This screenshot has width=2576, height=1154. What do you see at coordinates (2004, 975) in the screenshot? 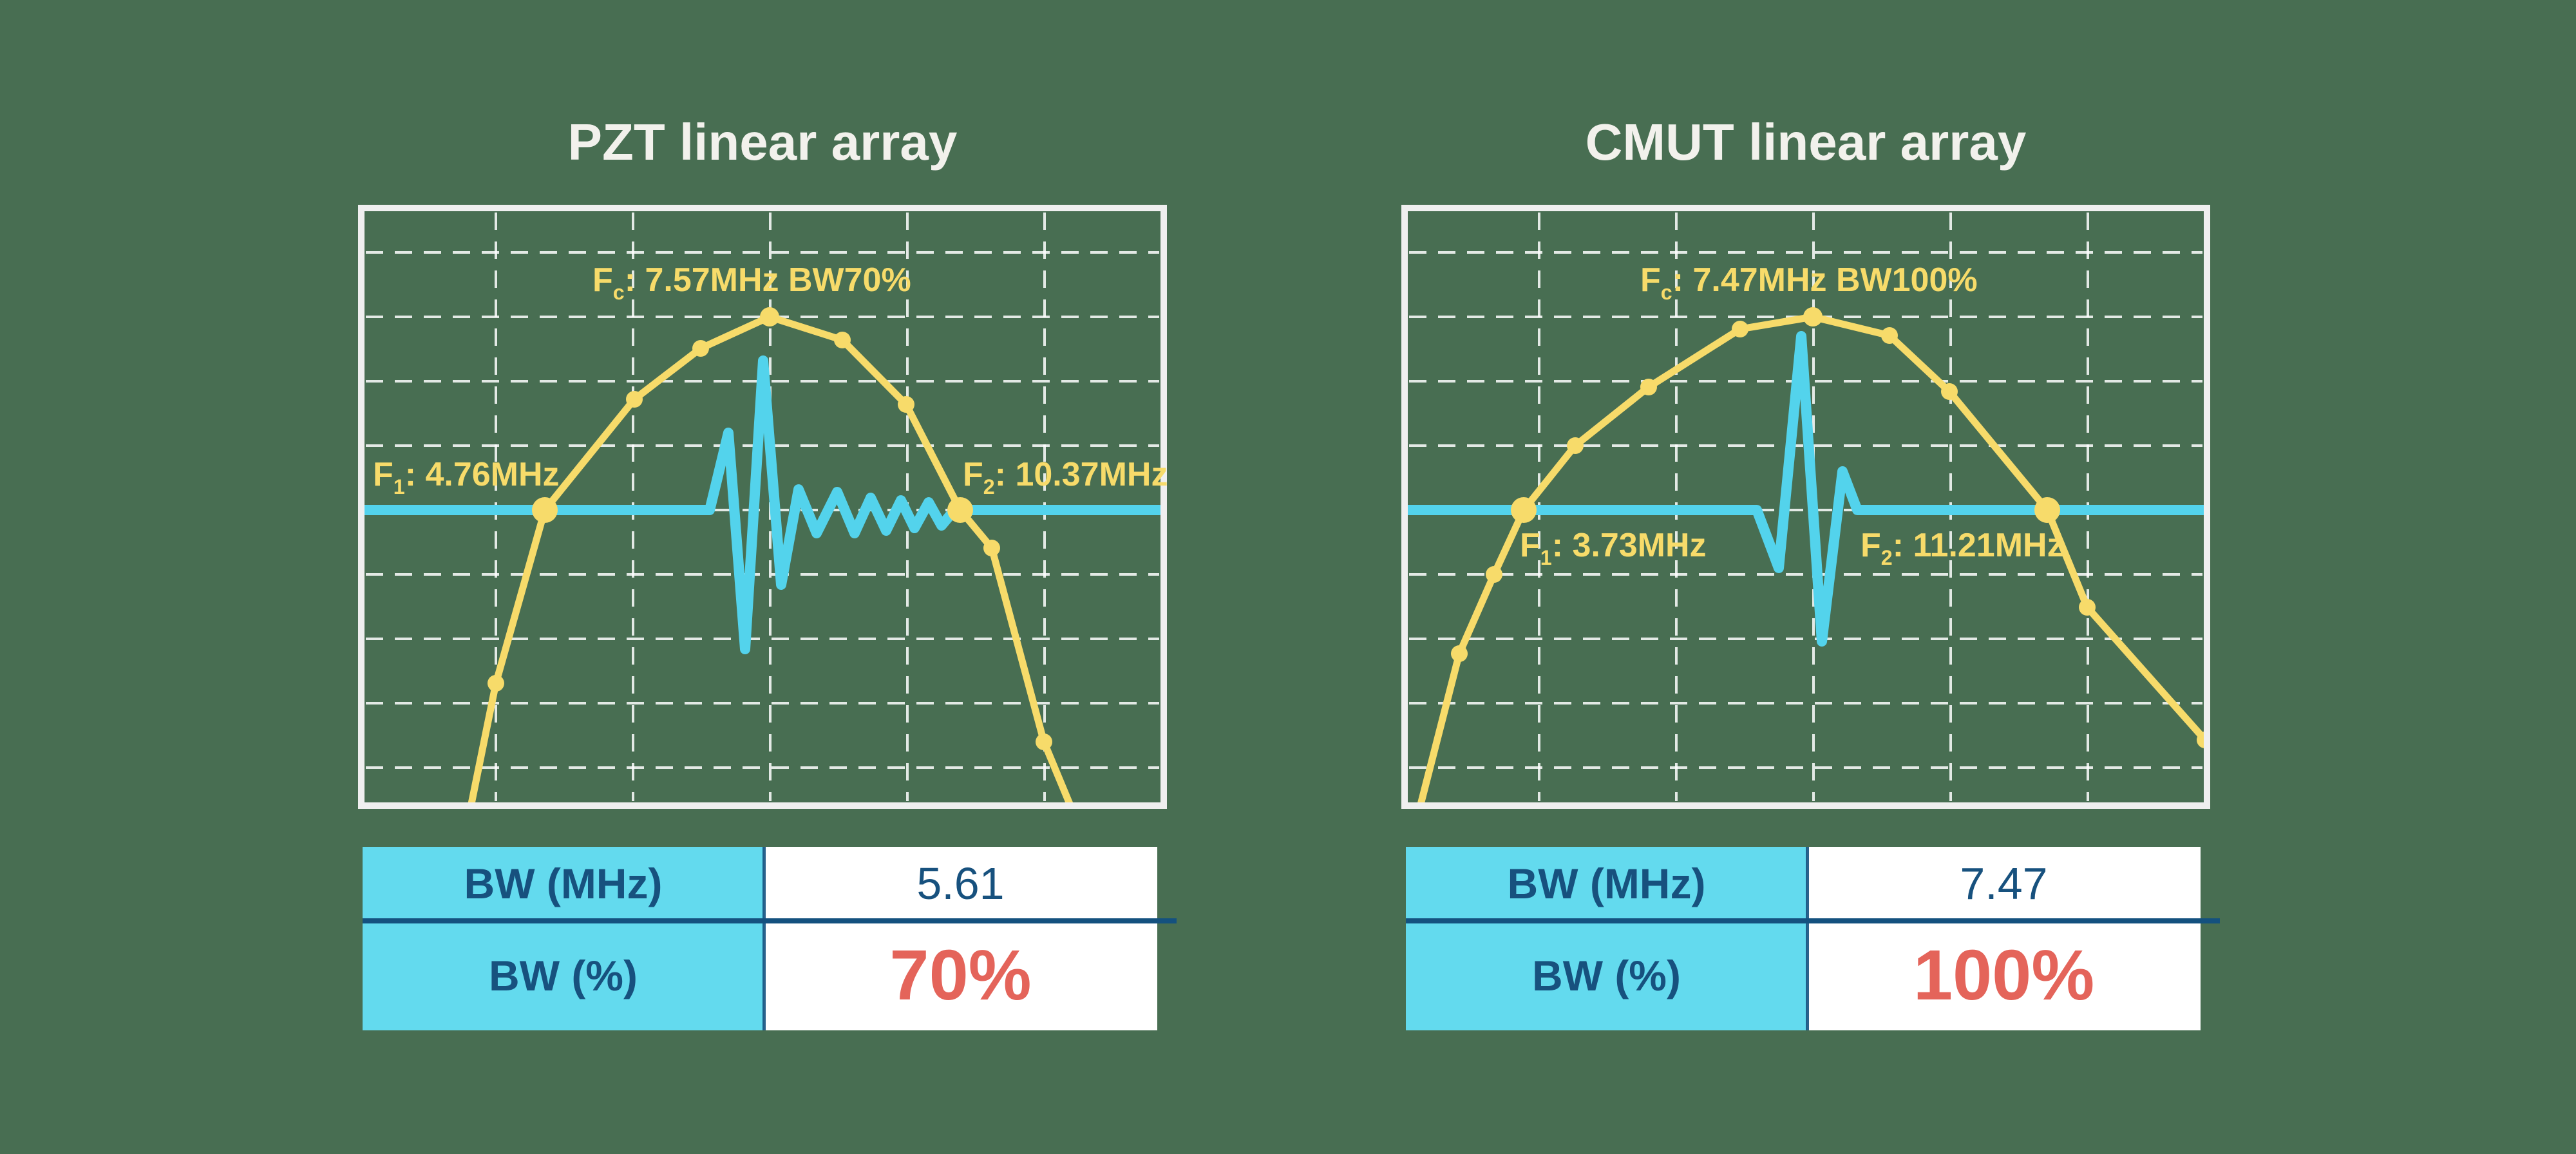
I see `bw-pct-value: 100%` at bounding box center [2004, 975].